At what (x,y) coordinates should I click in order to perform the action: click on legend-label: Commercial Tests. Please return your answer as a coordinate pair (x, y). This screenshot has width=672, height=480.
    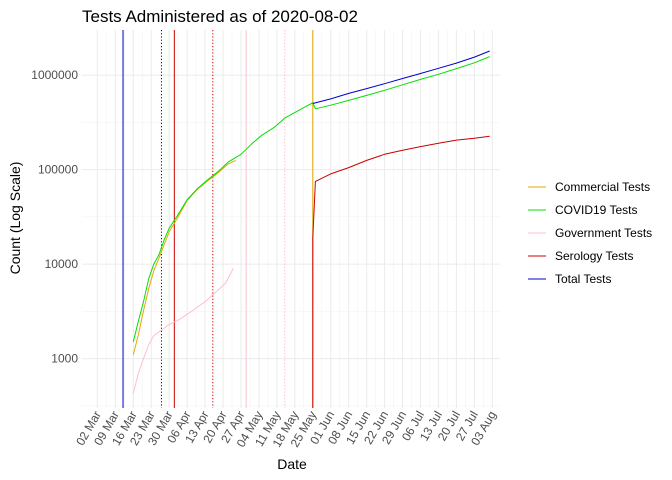
    Looking at the image, I should click on (602, 187).